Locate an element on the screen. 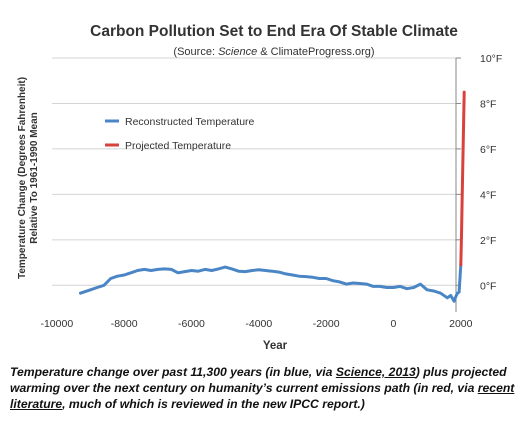 The width and height of the screenshot is (531, 424). y-tick-label-0: 0°F is located at coordinates (488, 286).